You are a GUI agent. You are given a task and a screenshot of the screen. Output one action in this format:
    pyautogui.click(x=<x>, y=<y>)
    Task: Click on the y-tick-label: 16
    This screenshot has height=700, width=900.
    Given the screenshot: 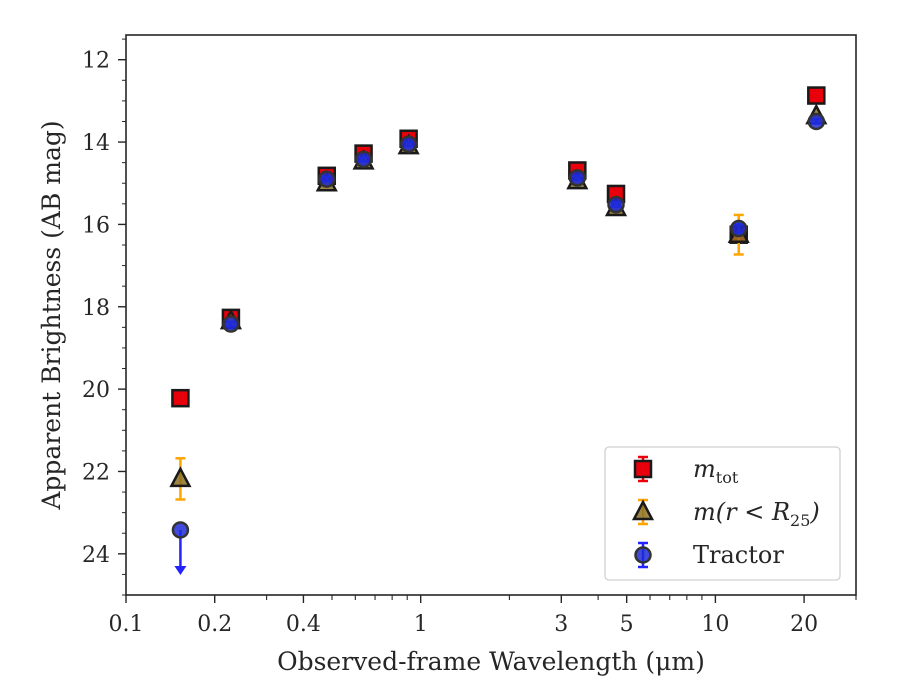 What is the action you would take?
    pyautogui.click(x=96, y=225)
    